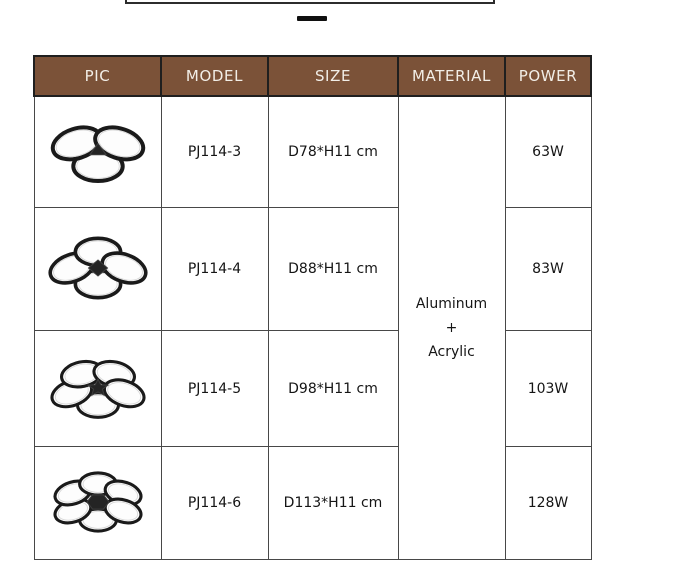 This screenshot has width=673, height=579. Describe the element at coordinates (333, 76) in the screenshot. I see `column-header-size: SIZE` at that location.